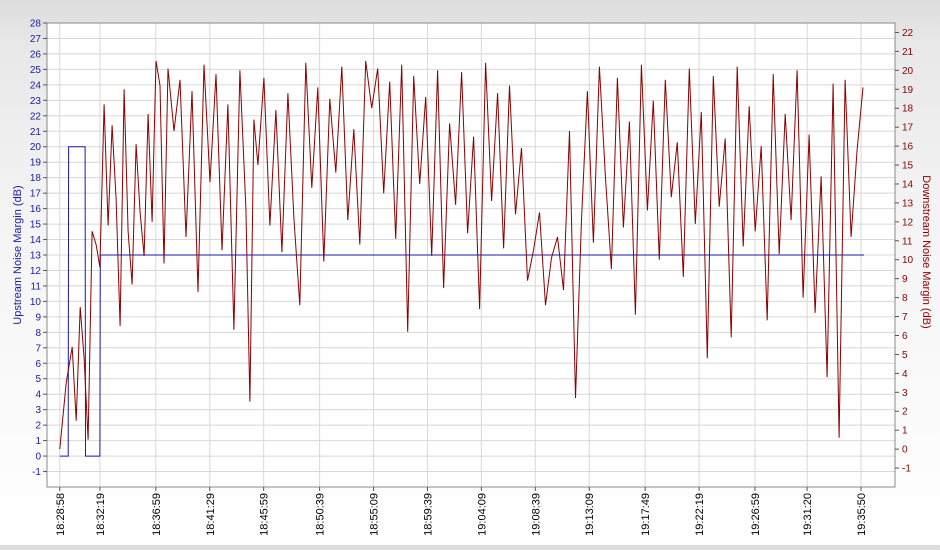 The width and height of the screenshot is (940, 550). I want to click on left-tick-label: 16, so click(36, 209).